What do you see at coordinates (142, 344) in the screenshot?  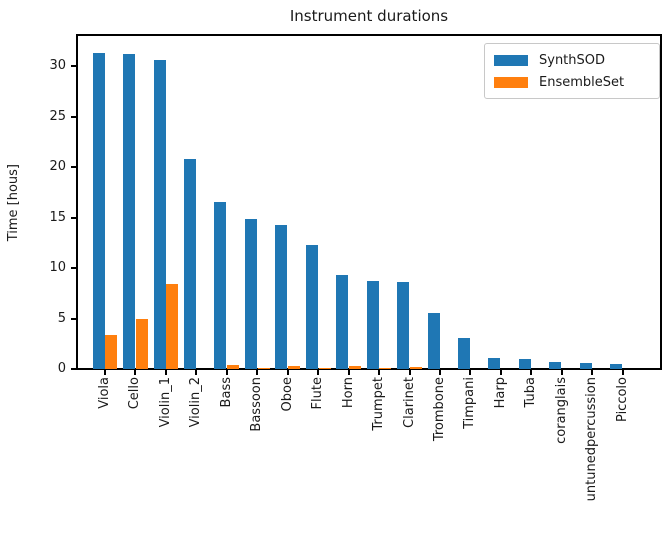 I see `bar-ensembleset-cello` at bounding box center [142, 344].